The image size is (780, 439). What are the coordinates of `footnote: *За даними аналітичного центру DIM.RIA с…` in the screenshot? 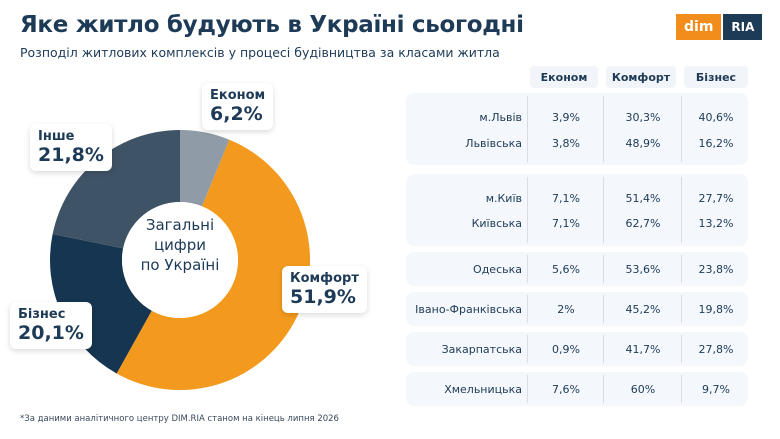 It's located at (179, 419).